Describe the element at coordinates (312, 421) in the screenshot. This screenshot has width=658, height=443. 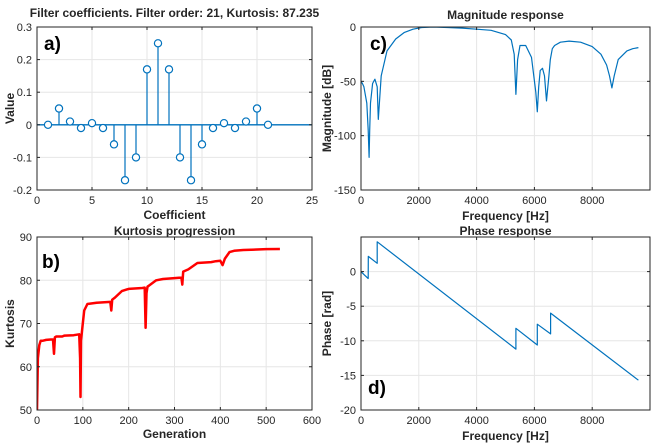
I see `tick-label-x: 600` at that location.